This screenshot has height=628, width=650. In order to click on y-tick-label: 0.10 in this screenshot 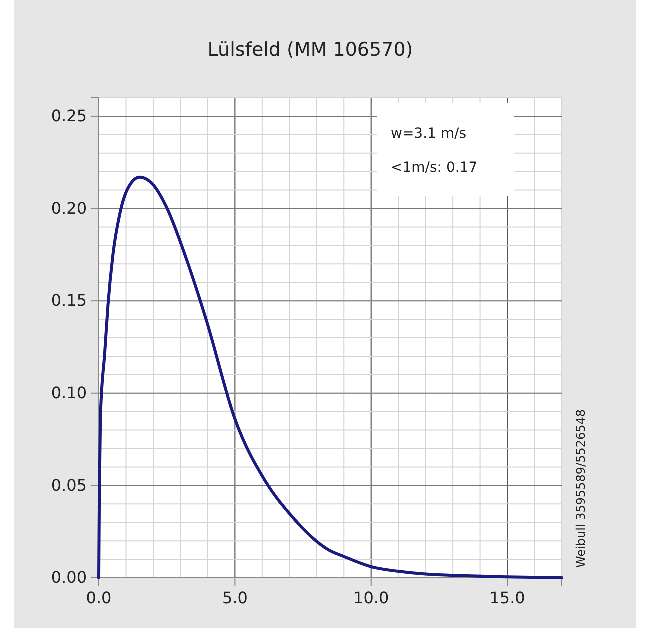, I will do `click(69, 393)`.